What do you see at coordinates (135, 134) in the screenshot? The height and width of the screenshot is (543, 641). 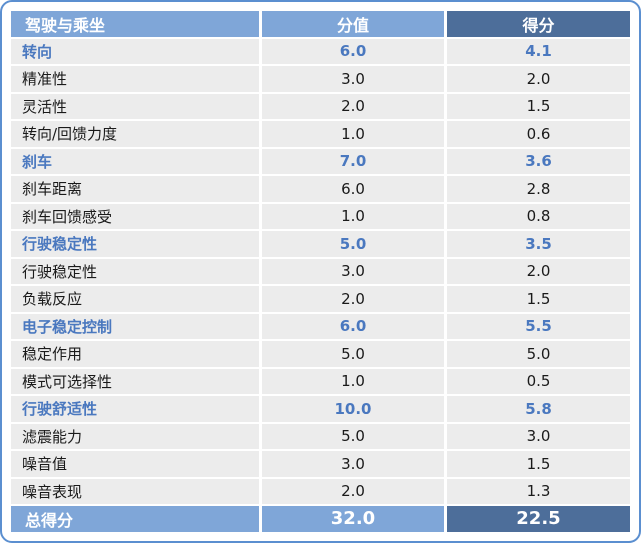 I see `row-label: 转向/回馈力度` at bounding box center [135, 134].